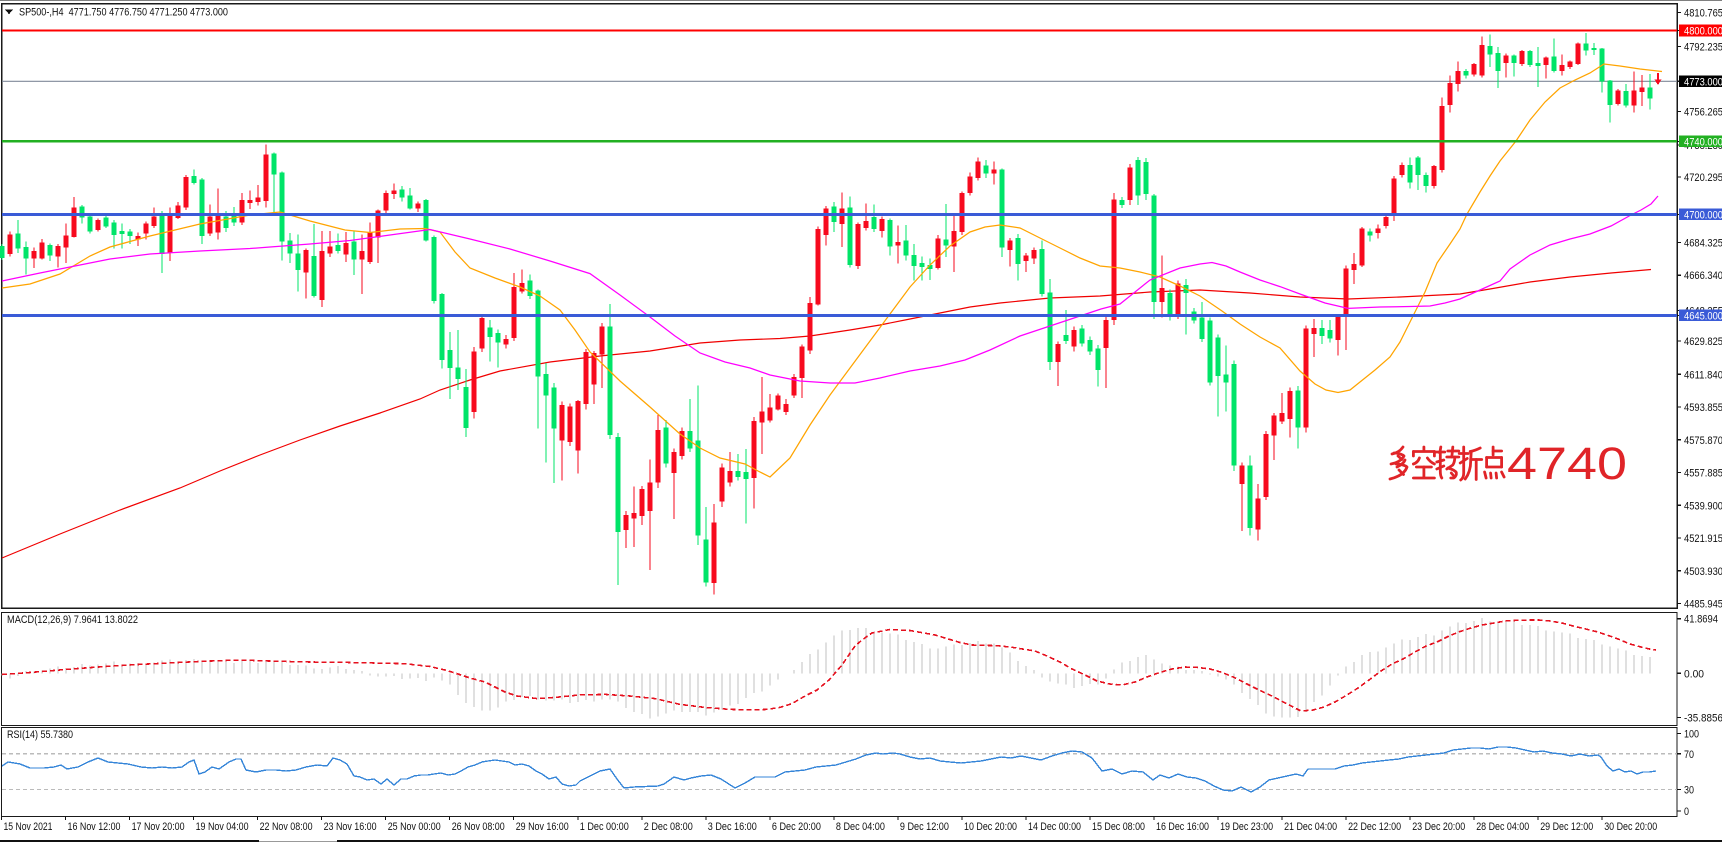 This screenshot has width=1722, height=842. Describe the element at coordinates (1703, 316) in the screenshot. I see `svg-text: 4645.000` at that location.